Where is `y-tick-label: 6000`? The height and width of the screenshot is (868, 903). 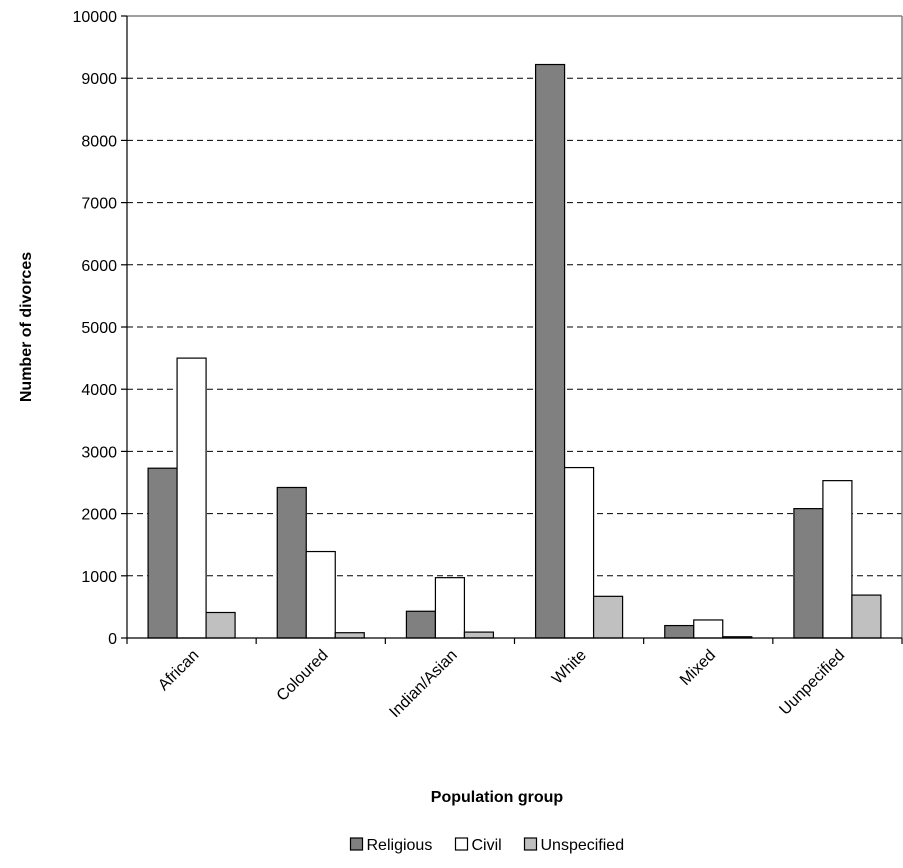
y-tick-label: 6000 is located at coordinates (99, 266).